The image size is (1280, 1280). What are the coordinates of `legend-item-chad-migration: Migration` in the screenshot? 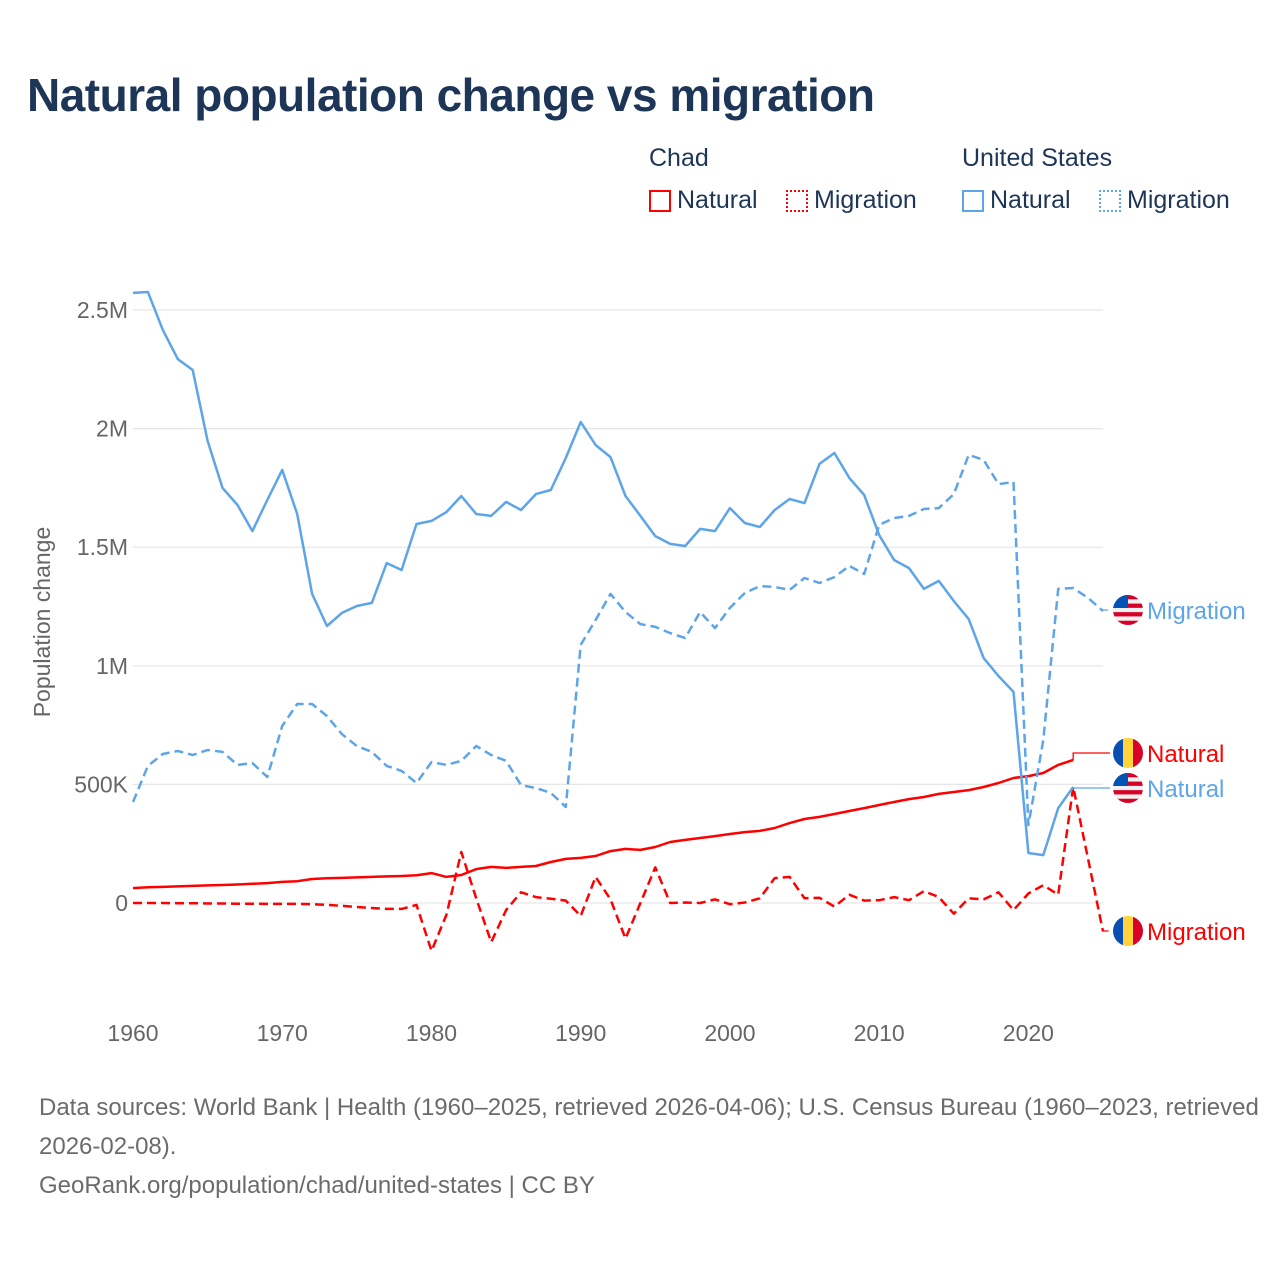 It's located at (851, 200).